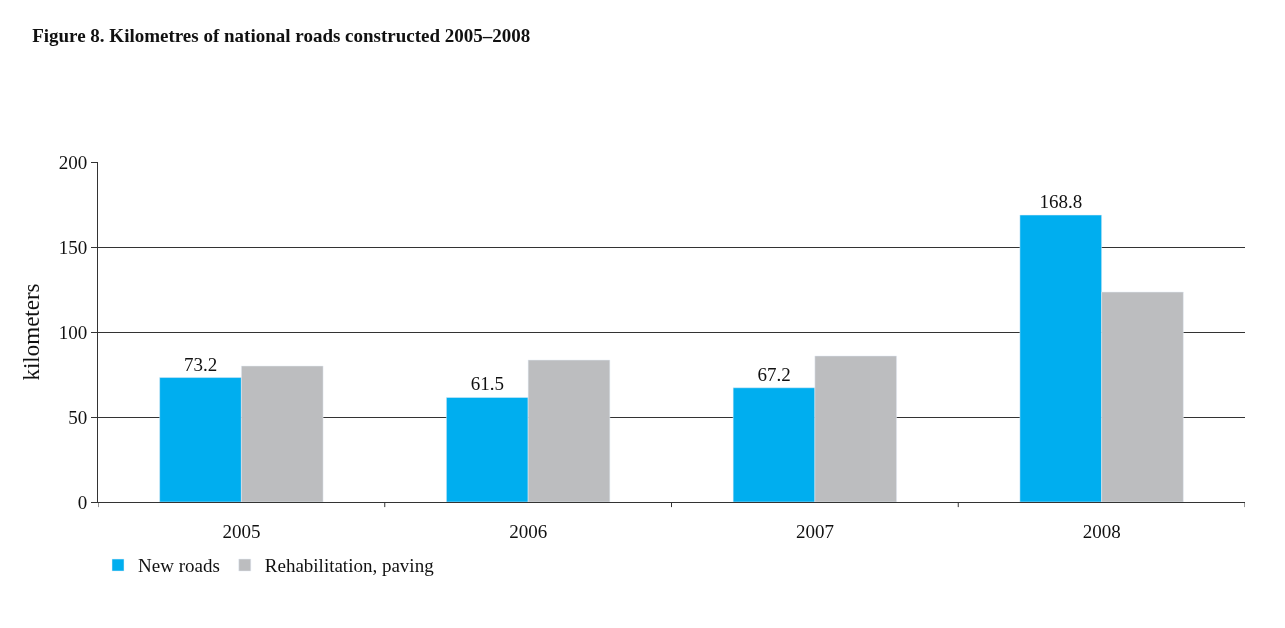 This screenshot has width=1285, height=628. I want to click on data-label: 73.2, so click(200, 364).